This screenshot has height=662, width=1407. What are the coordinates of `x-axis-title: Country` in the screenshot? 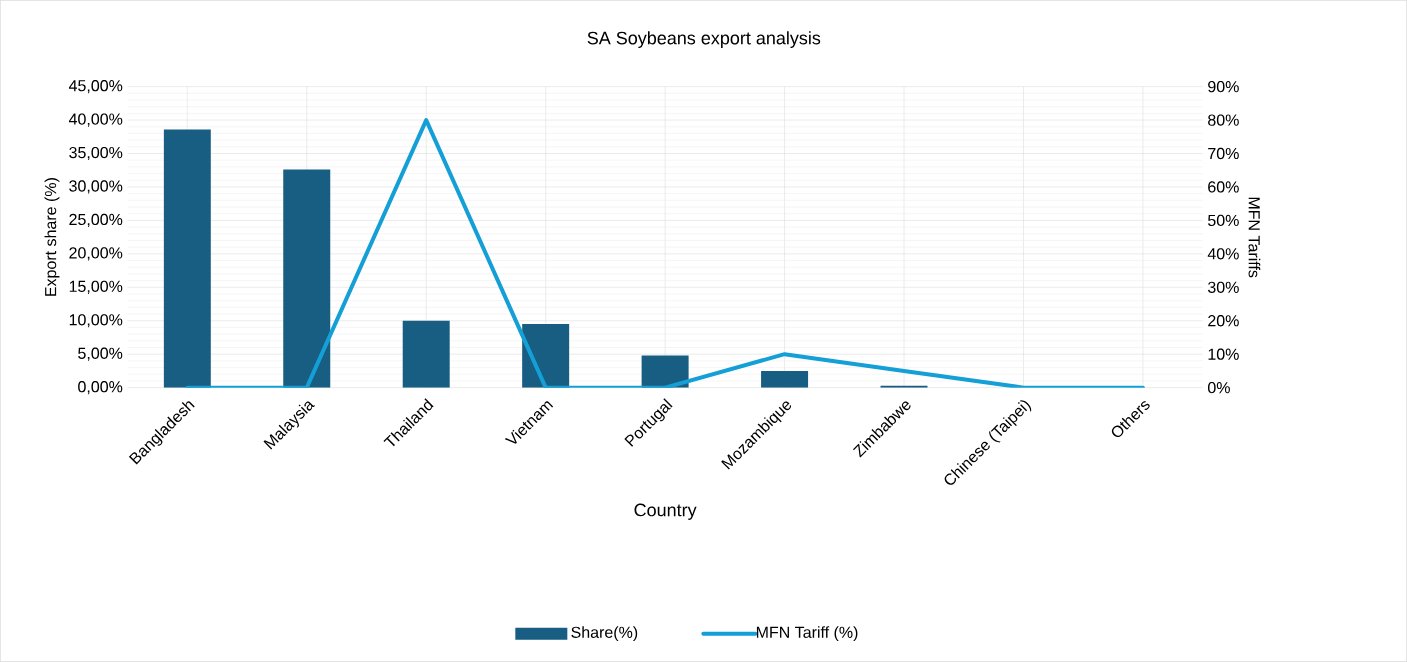 It's located at (665, 511).